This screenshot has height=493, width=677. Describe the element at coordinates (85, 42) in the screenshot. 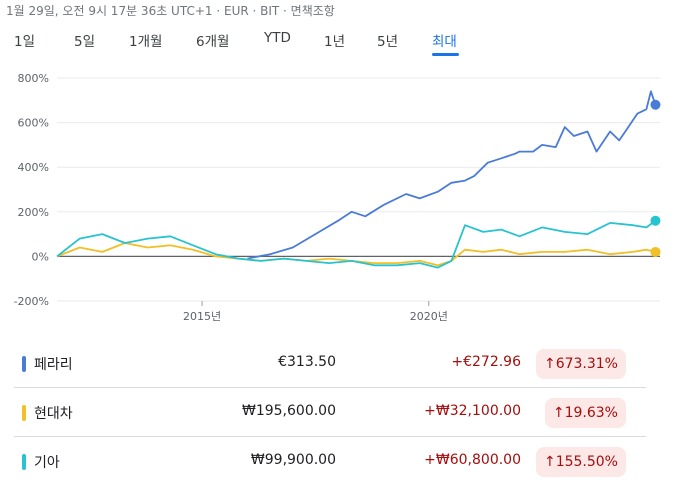

I see `tab-5d: 5일` at that location.